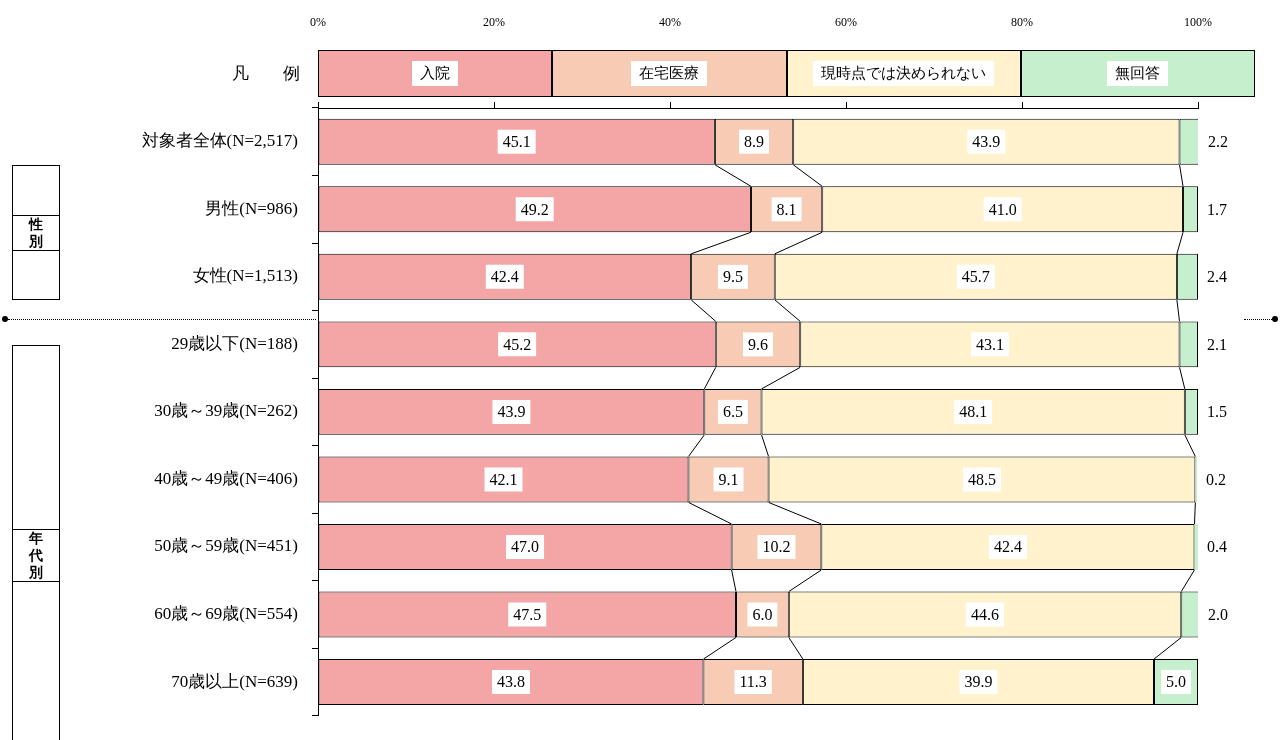 The image size is (1284, 740). Describe the element at coordinates (776, 547) in the screenshot. I see `data-label: 10.2` at that location.